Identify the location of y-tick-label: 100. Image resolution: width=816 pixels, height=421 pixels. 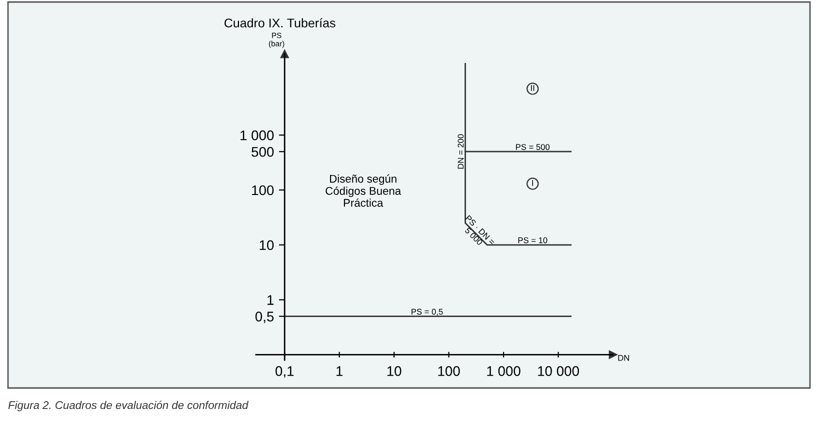
(263, 190).